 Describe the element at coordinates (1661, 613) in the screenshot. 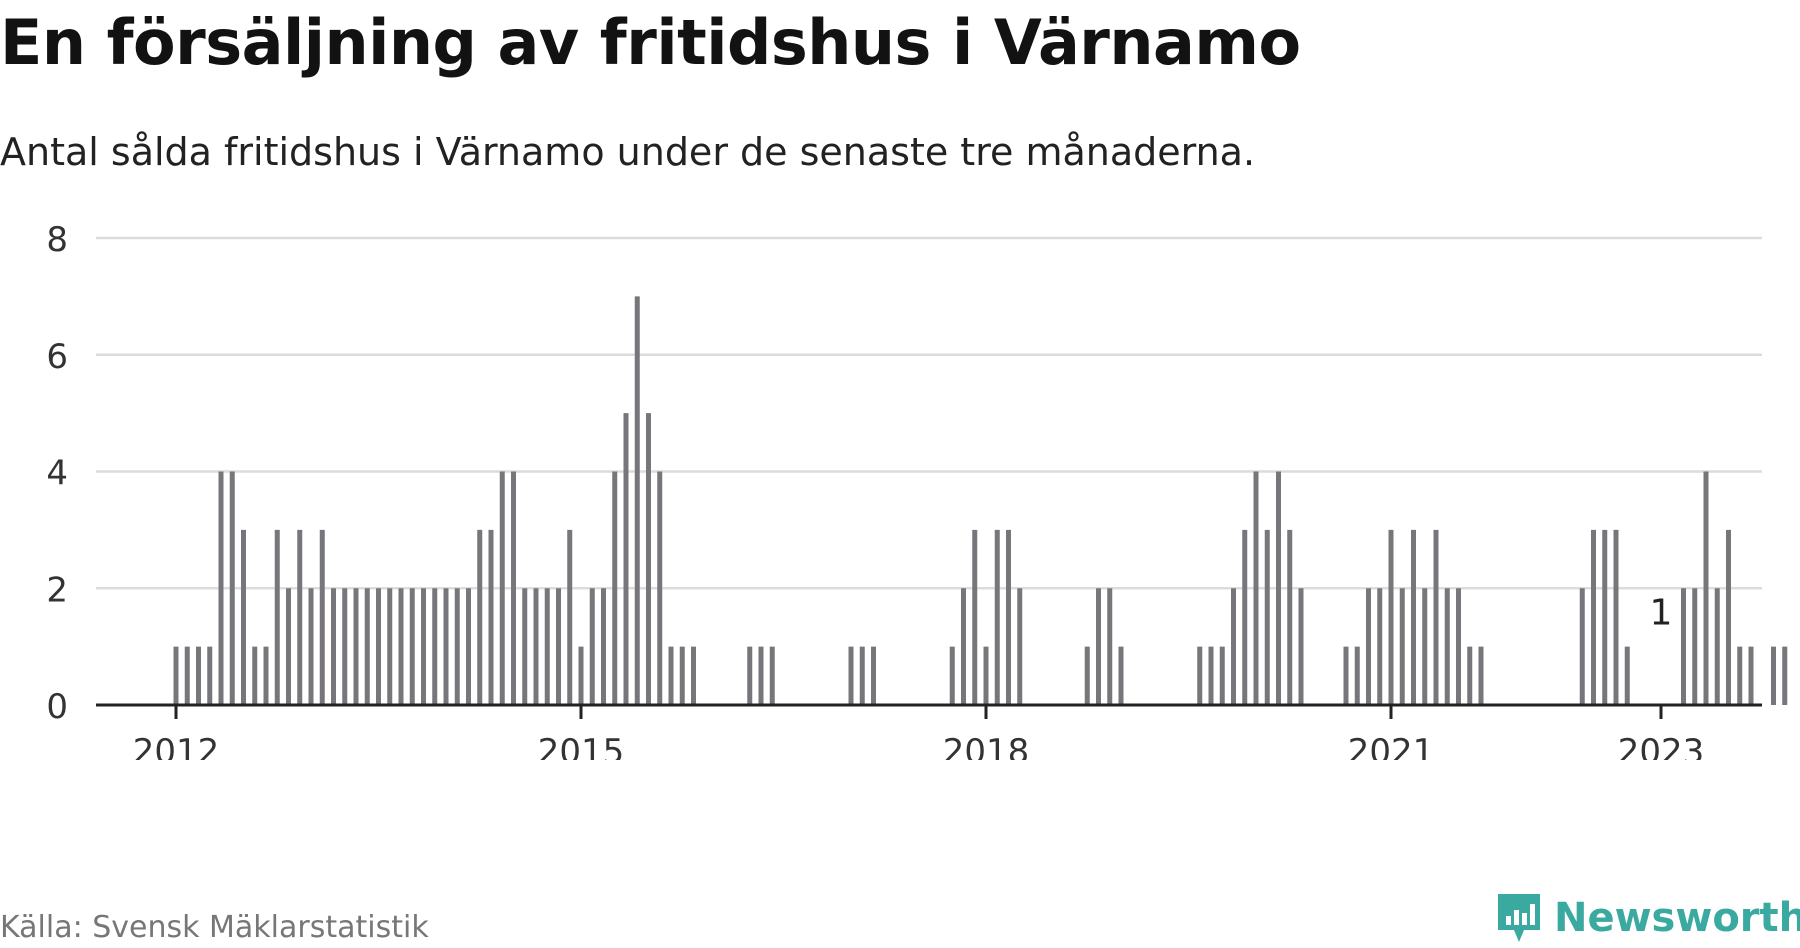

I see `highlight-value-label: 1` at that location.